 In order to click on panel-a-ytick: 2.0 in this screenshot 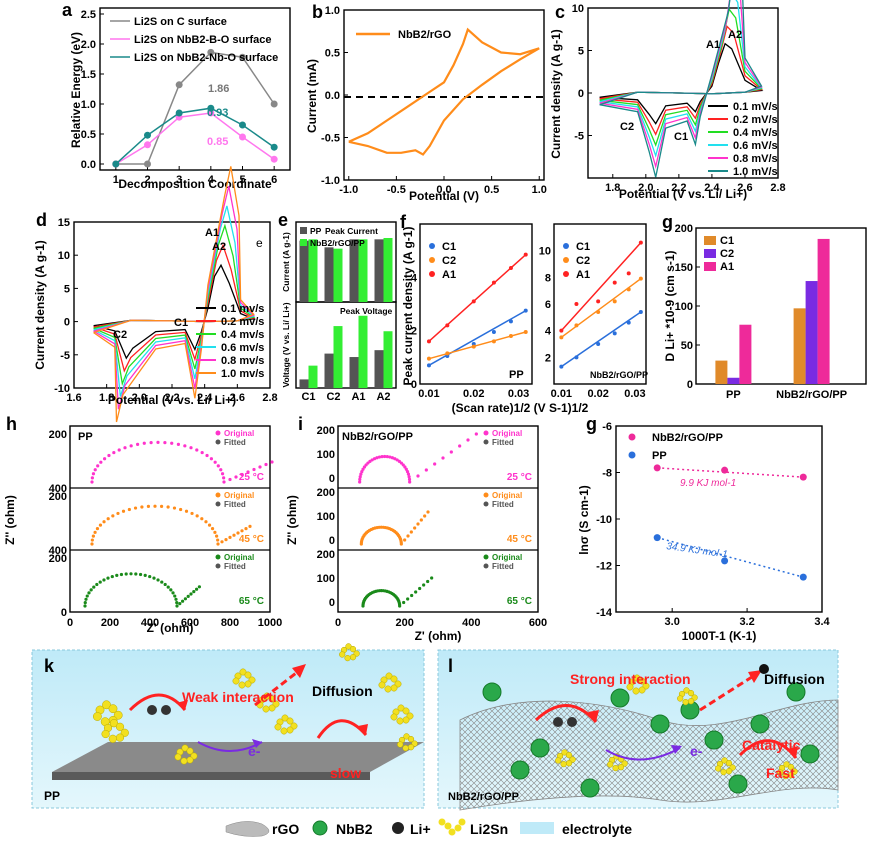, I will do `click(88, 45)`.